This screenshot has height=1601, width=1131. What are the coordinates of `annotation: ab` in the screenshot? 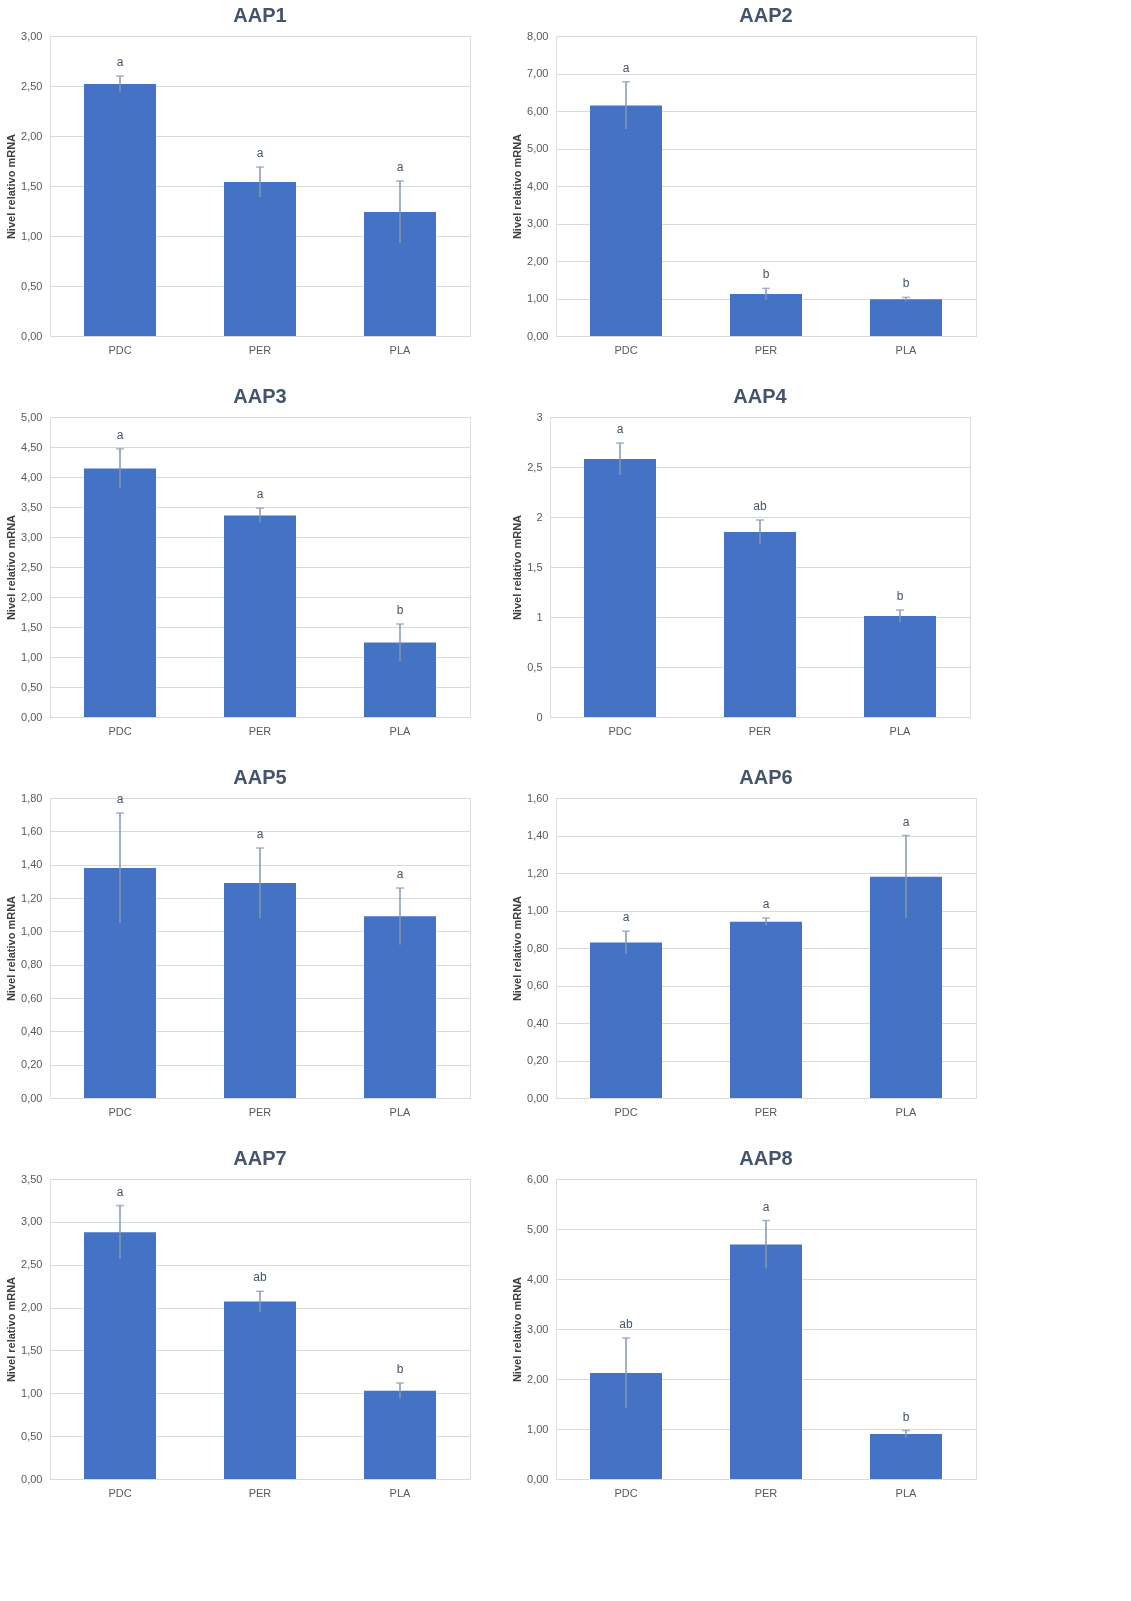 It's located at (260, 1277).